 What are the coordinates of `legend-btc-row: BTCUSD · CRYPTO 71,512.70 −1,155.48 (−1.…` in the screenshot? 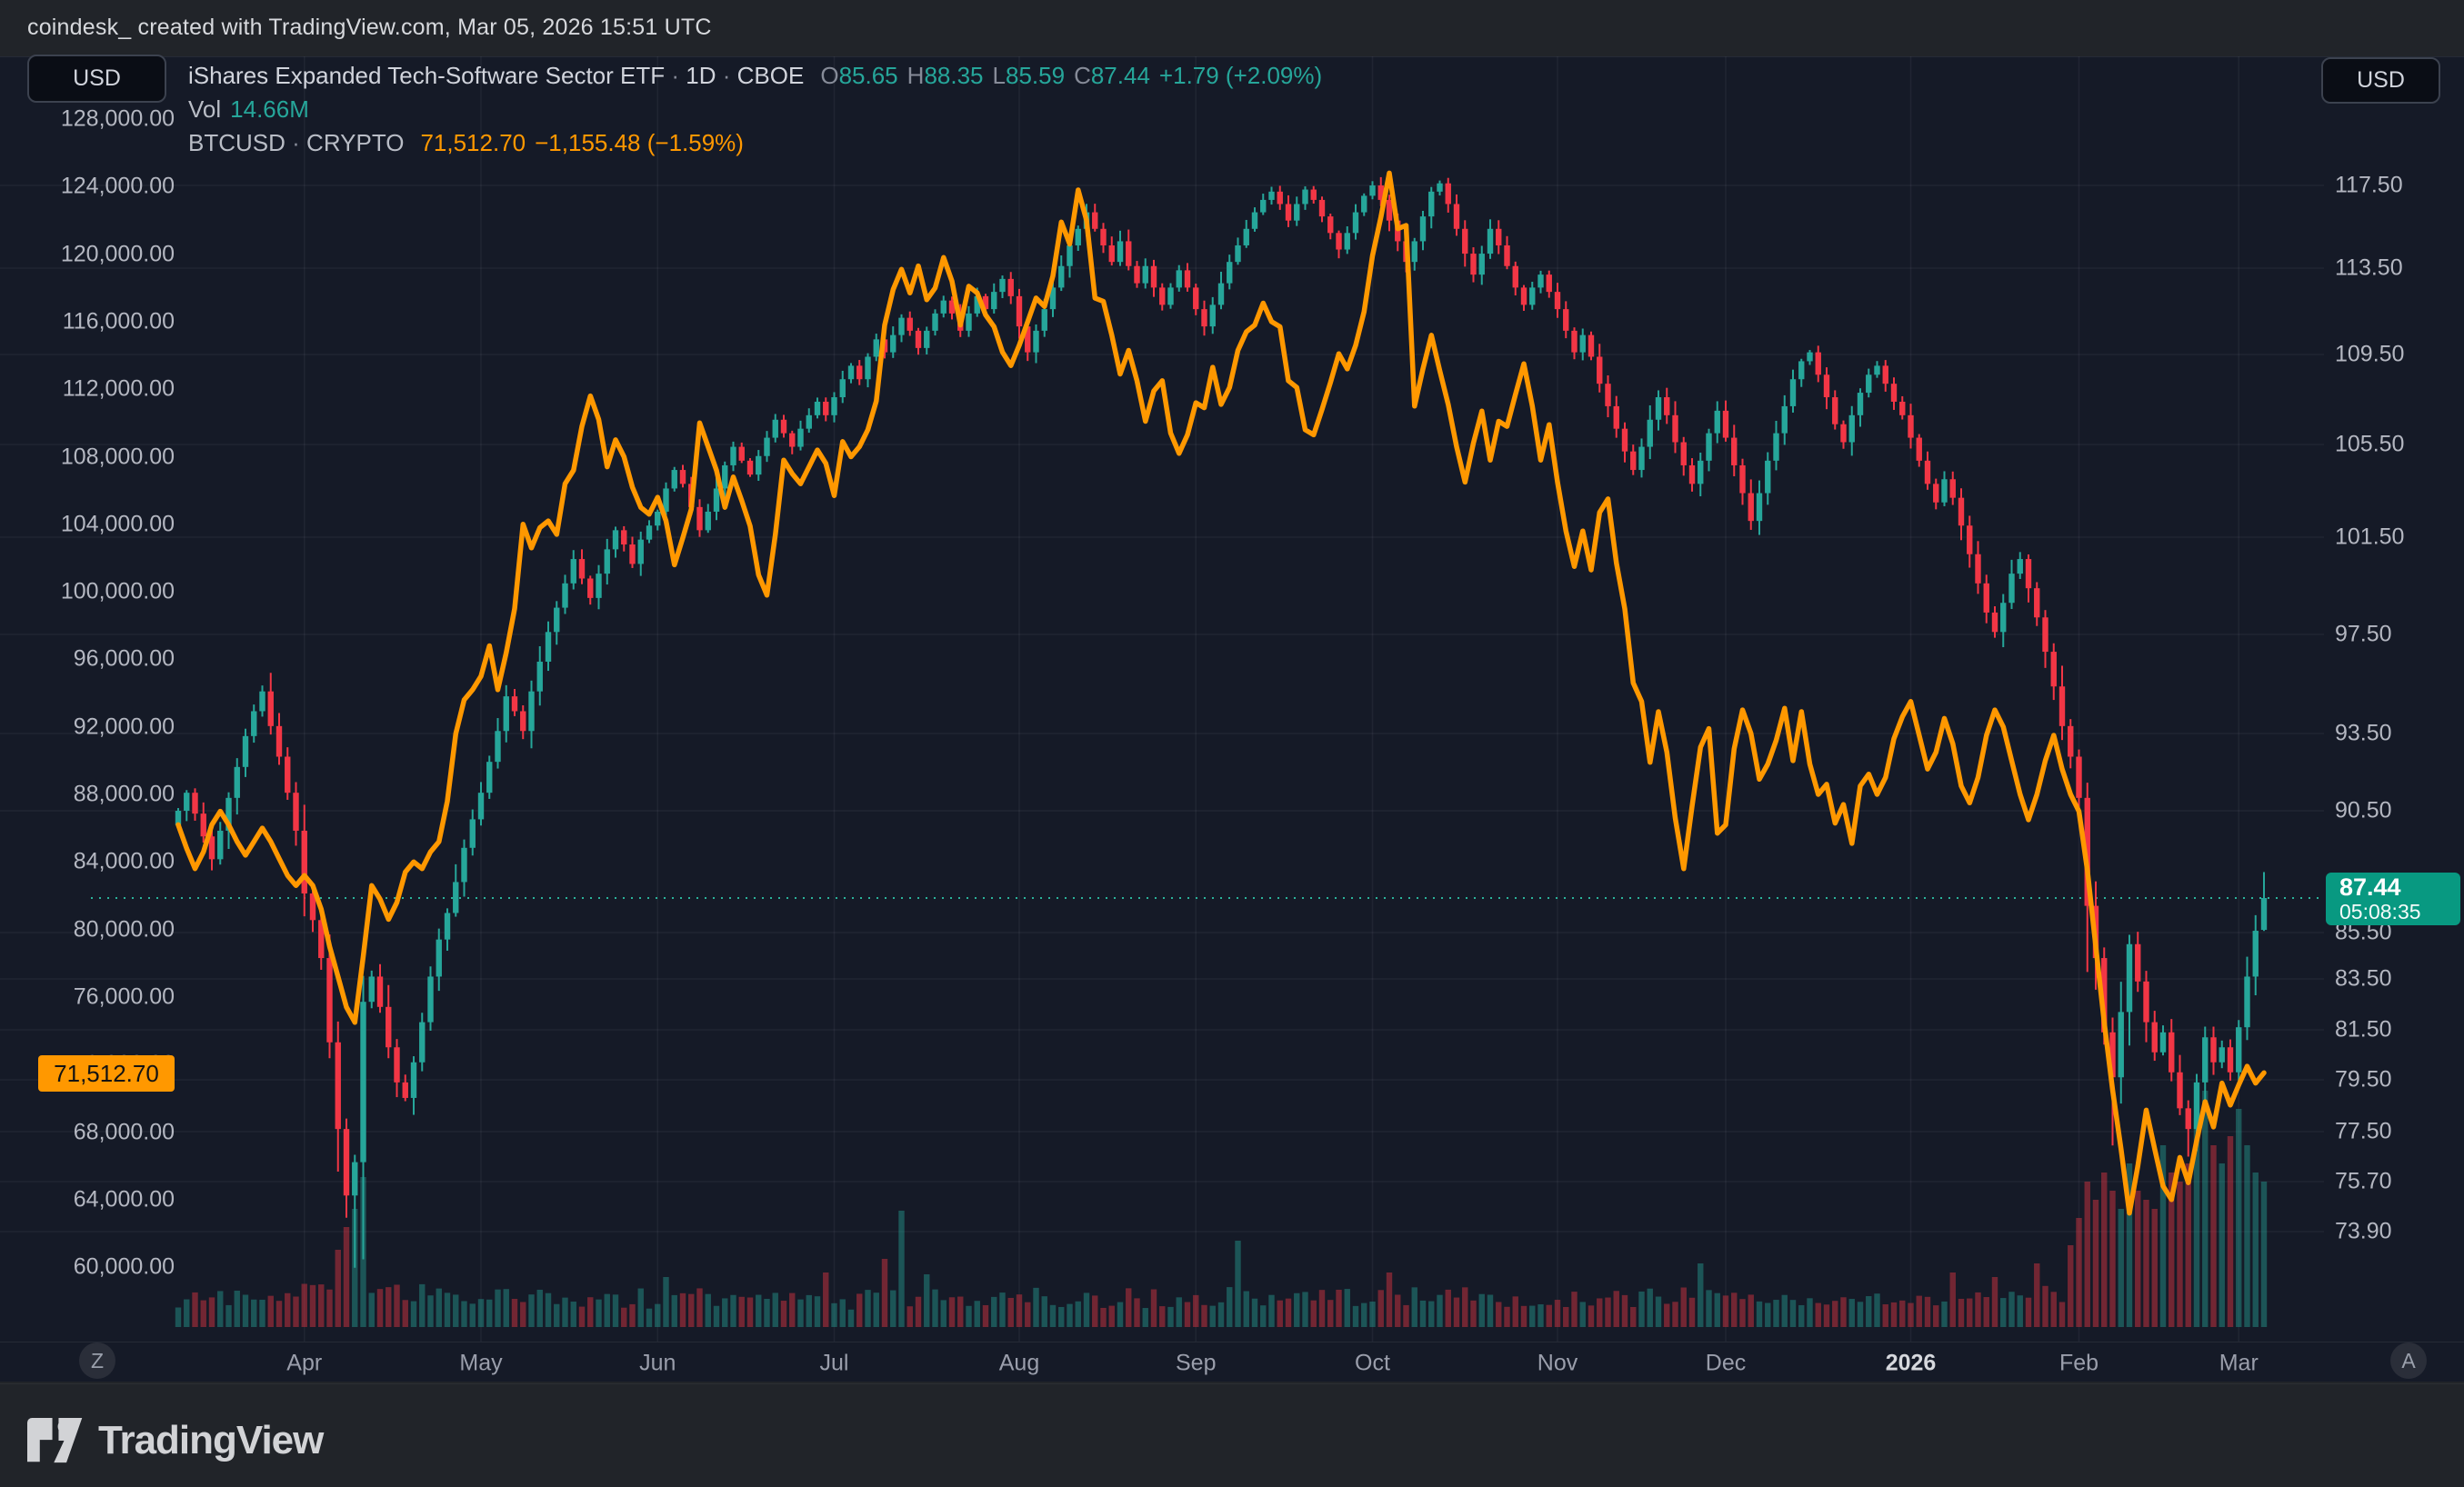 It's located at (755, 146).